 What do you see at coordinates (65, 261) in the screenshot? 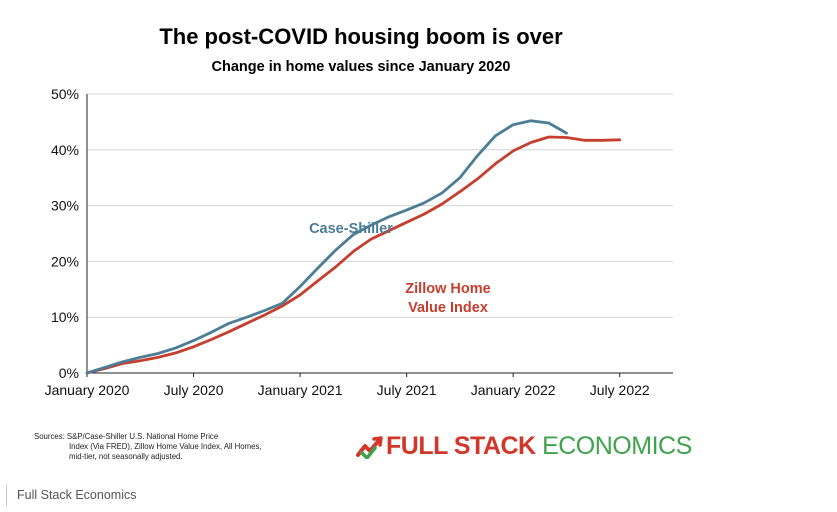
I see `y-tick-label: 20%` at bounding box center [65, 261].